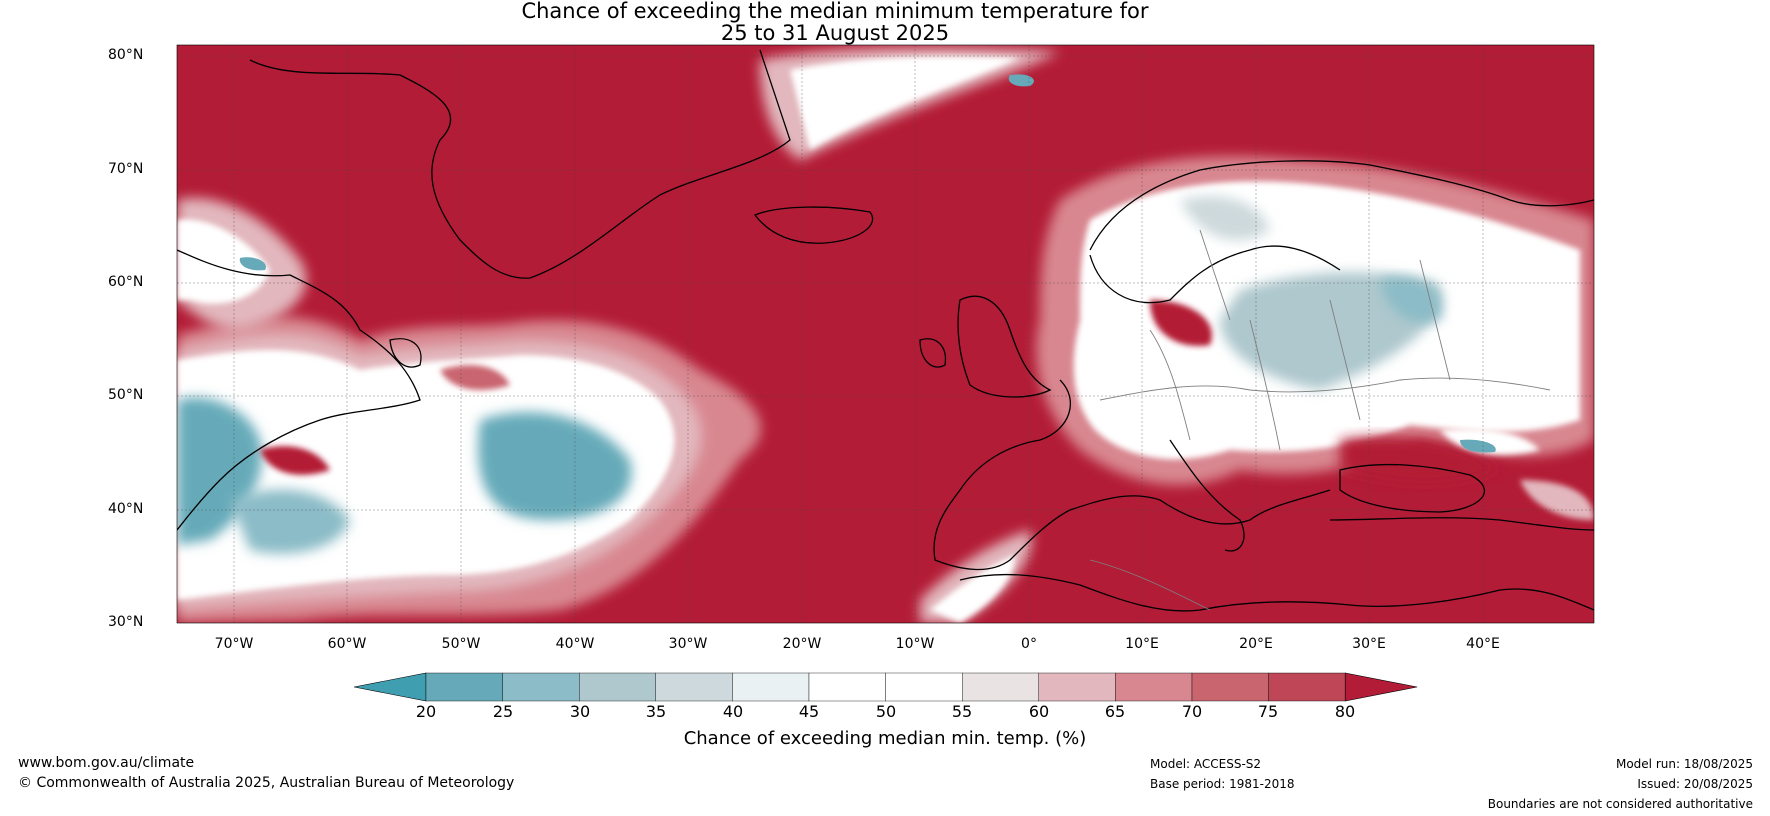 The image size is (1770, 816). I want to click on footer-model-run: Model run: 18/08/2025, so click(1684, 764).